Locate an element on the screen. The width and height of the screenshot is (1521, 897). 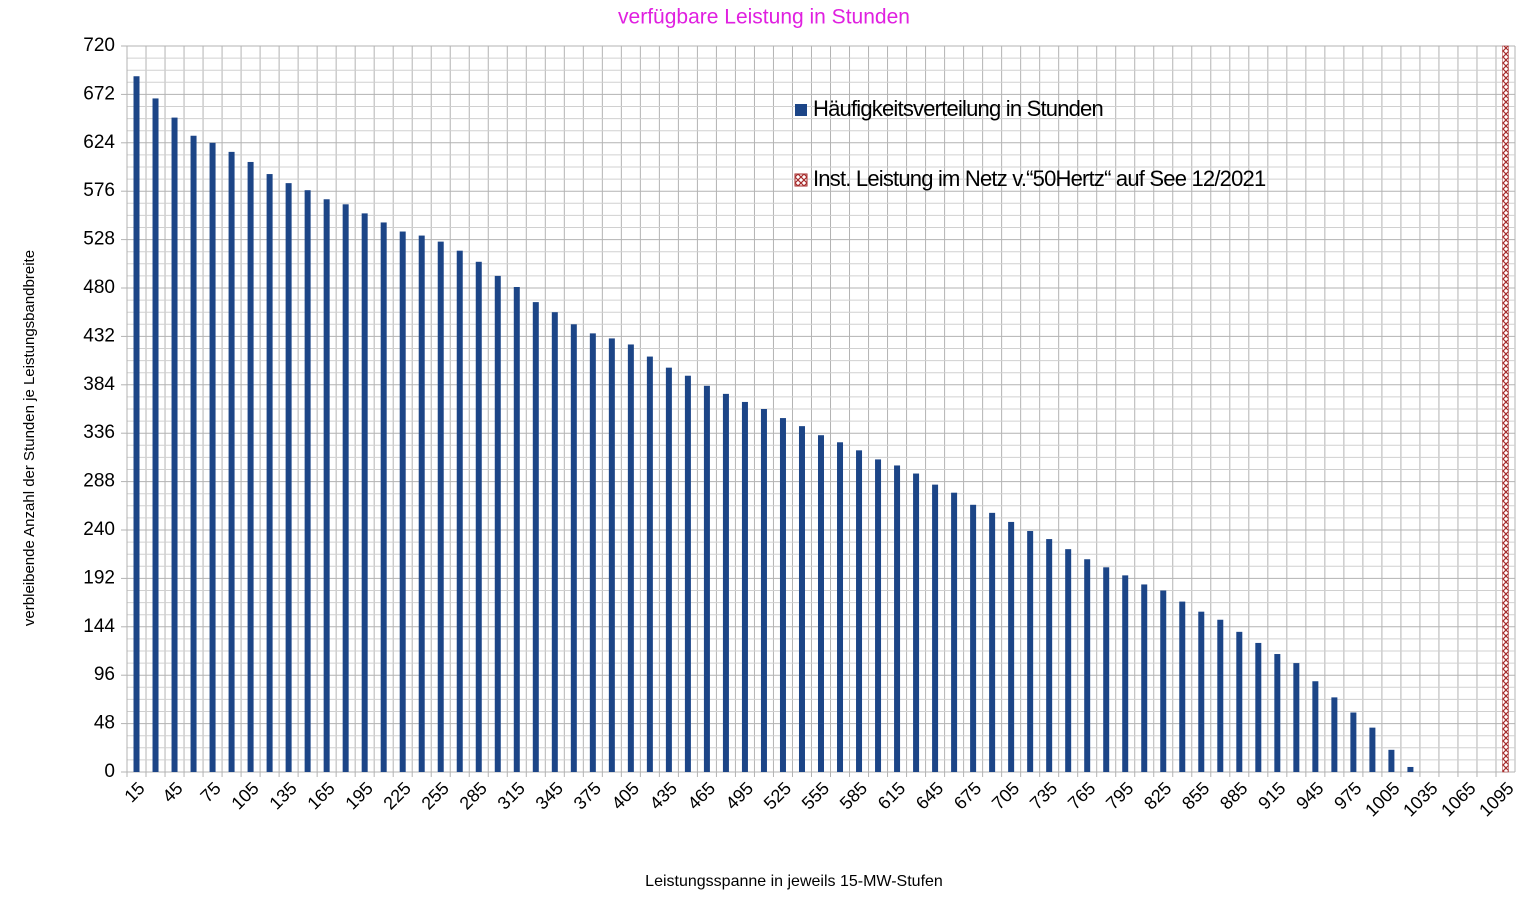
x-tick-label: 885 is located at coordinates (1233, 795).